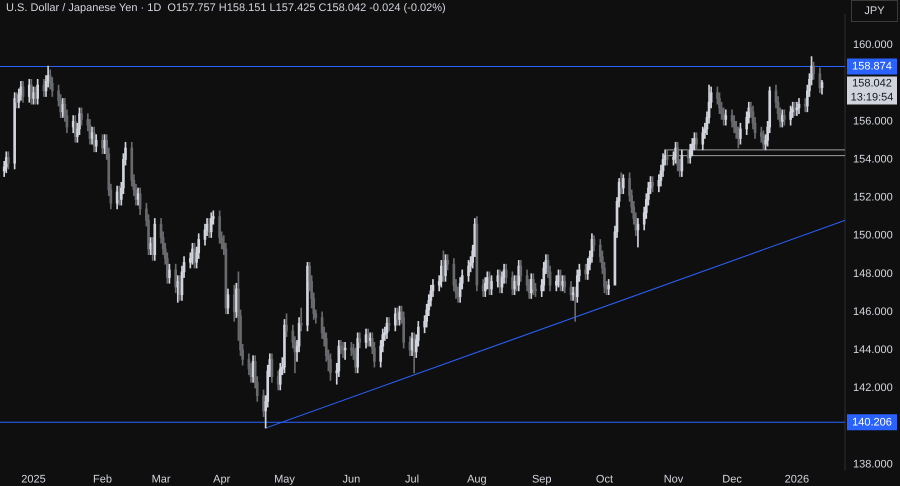 Image resolution: width=900 pixels, height=486 pixels. I want to click on y-tick-label: 150.000, so click(873, 236).